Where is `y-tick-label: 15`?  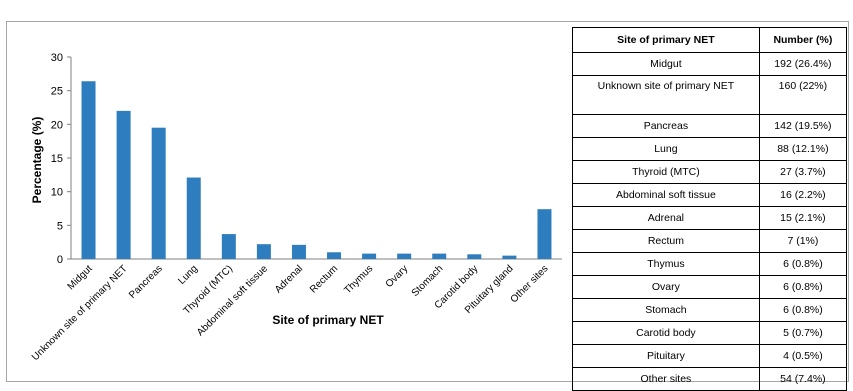
y-tick-label: 15 is located at coordinates (57, 159).